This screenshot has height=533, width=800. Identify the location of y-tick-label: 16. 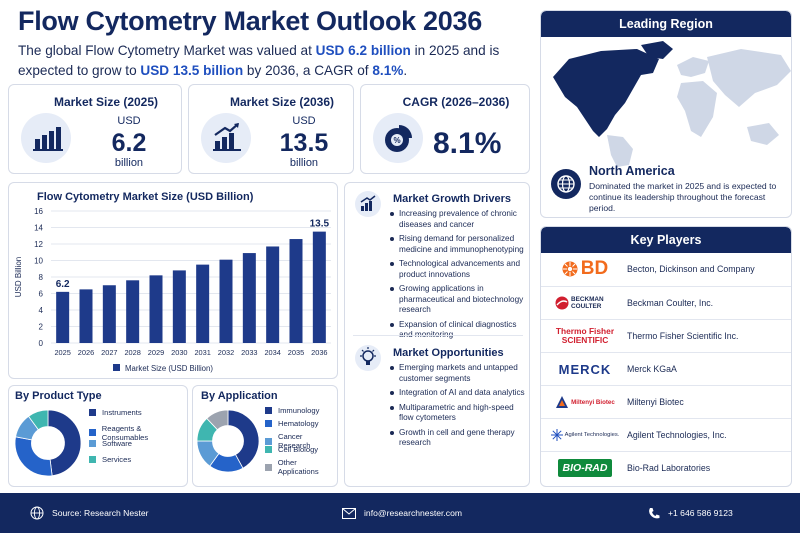
(38, 211).